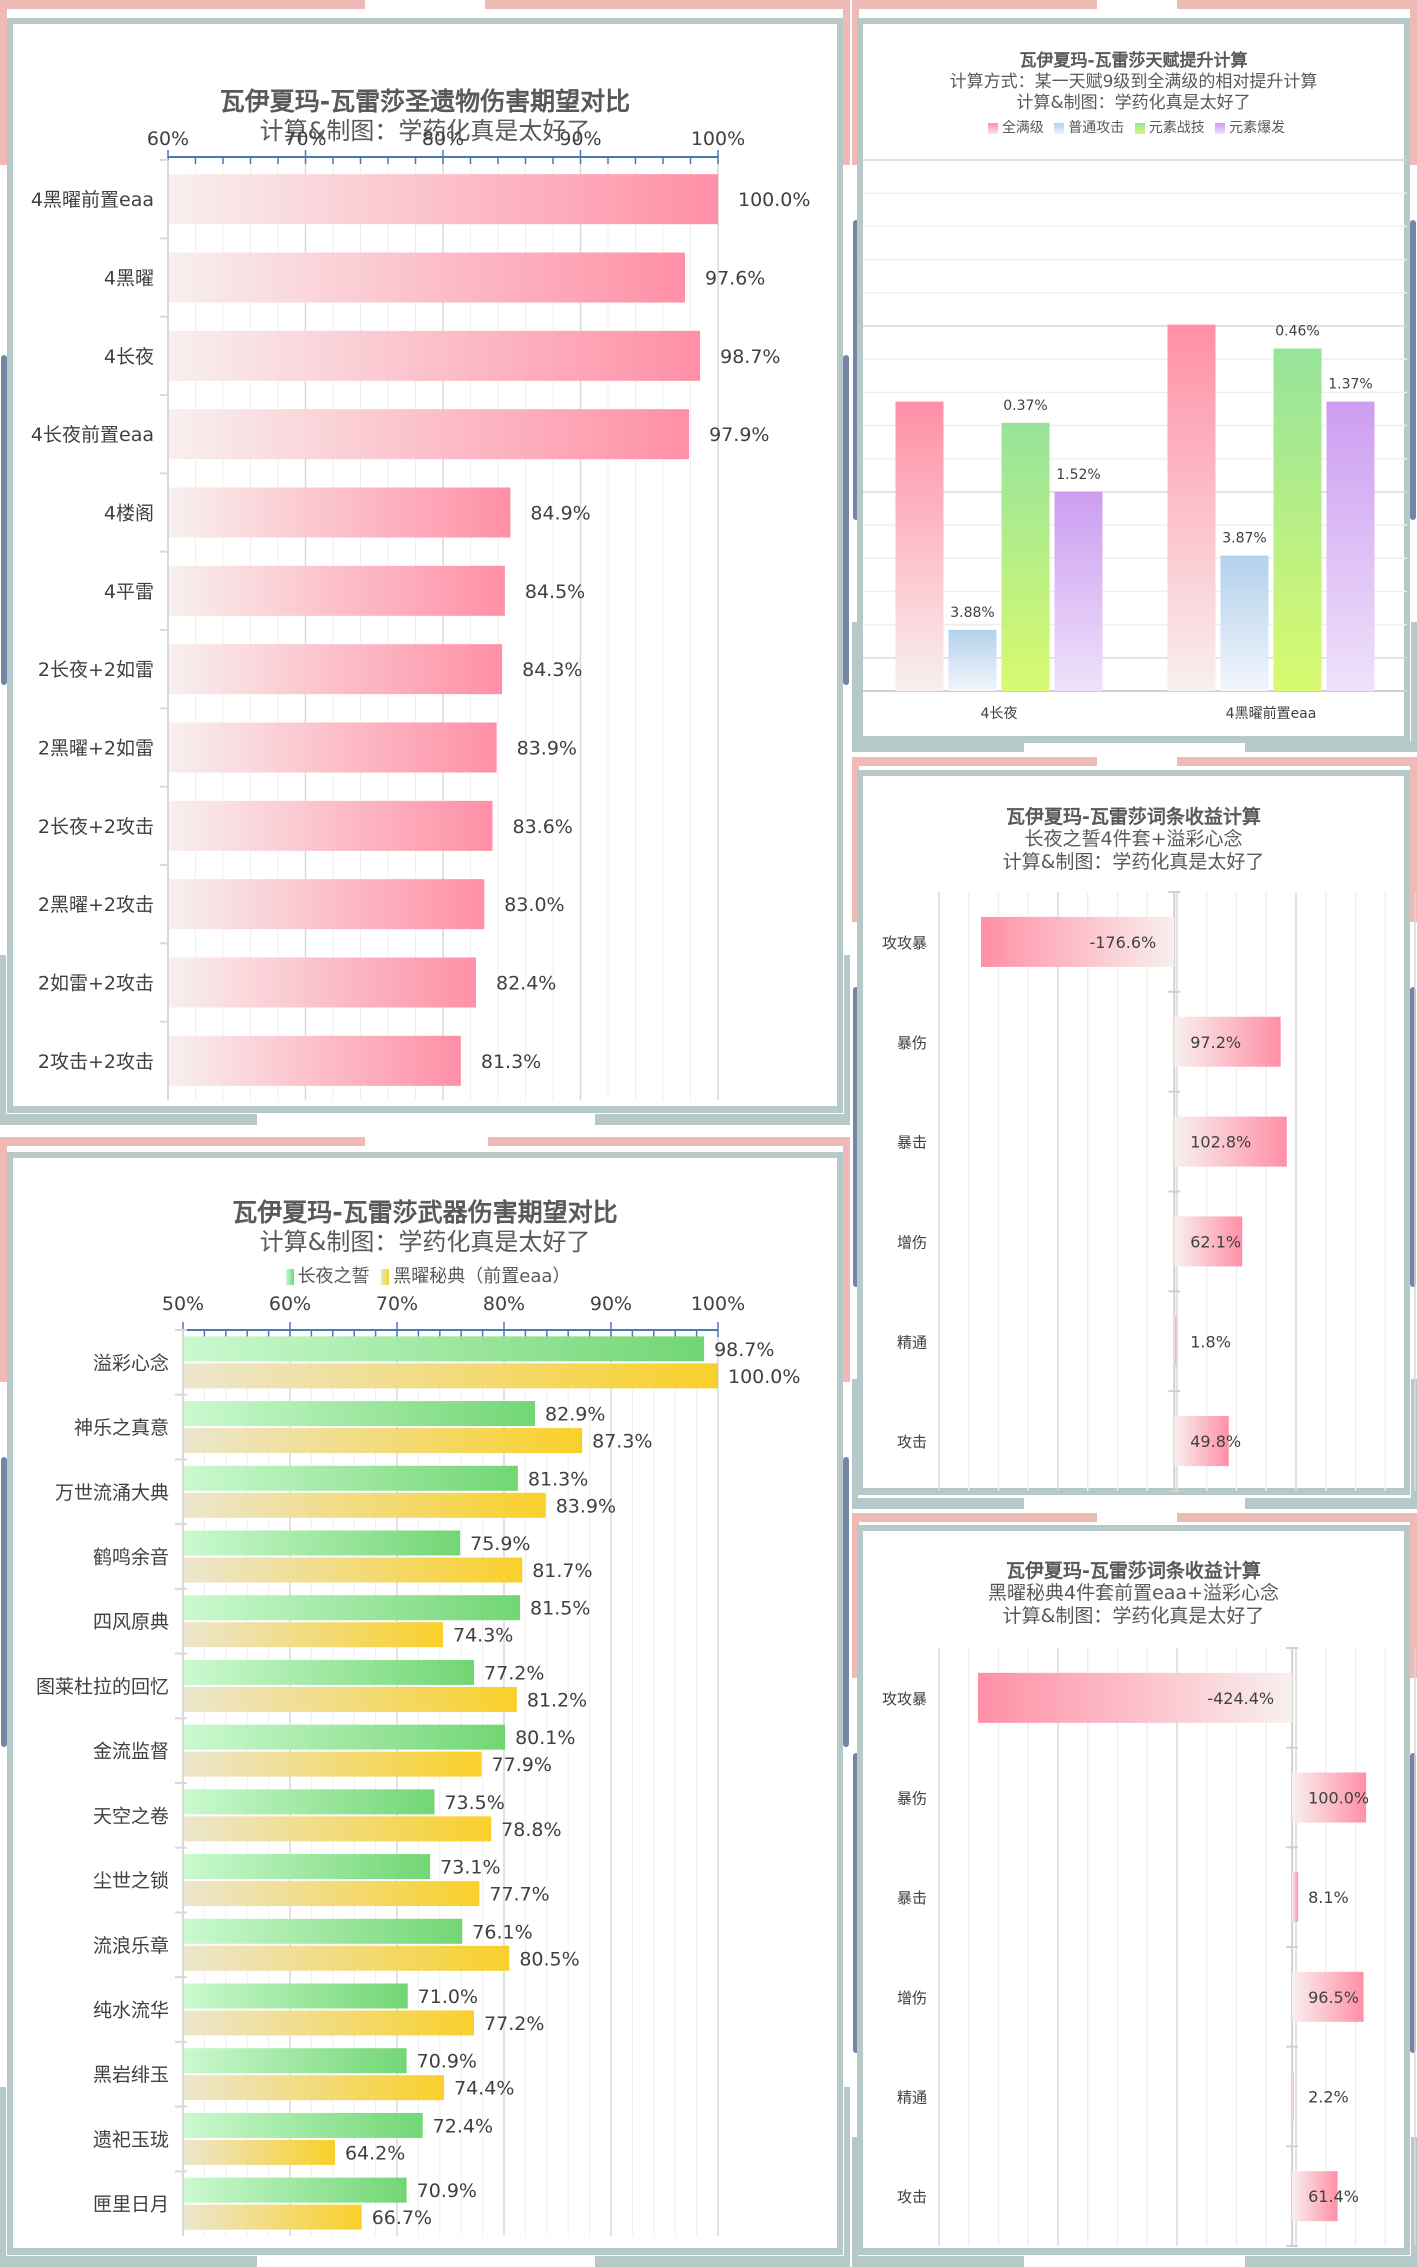 The width and height of the screenshot is (1417, 2267). I want to click on data-label: 8.1%, so click(1328, 1897).